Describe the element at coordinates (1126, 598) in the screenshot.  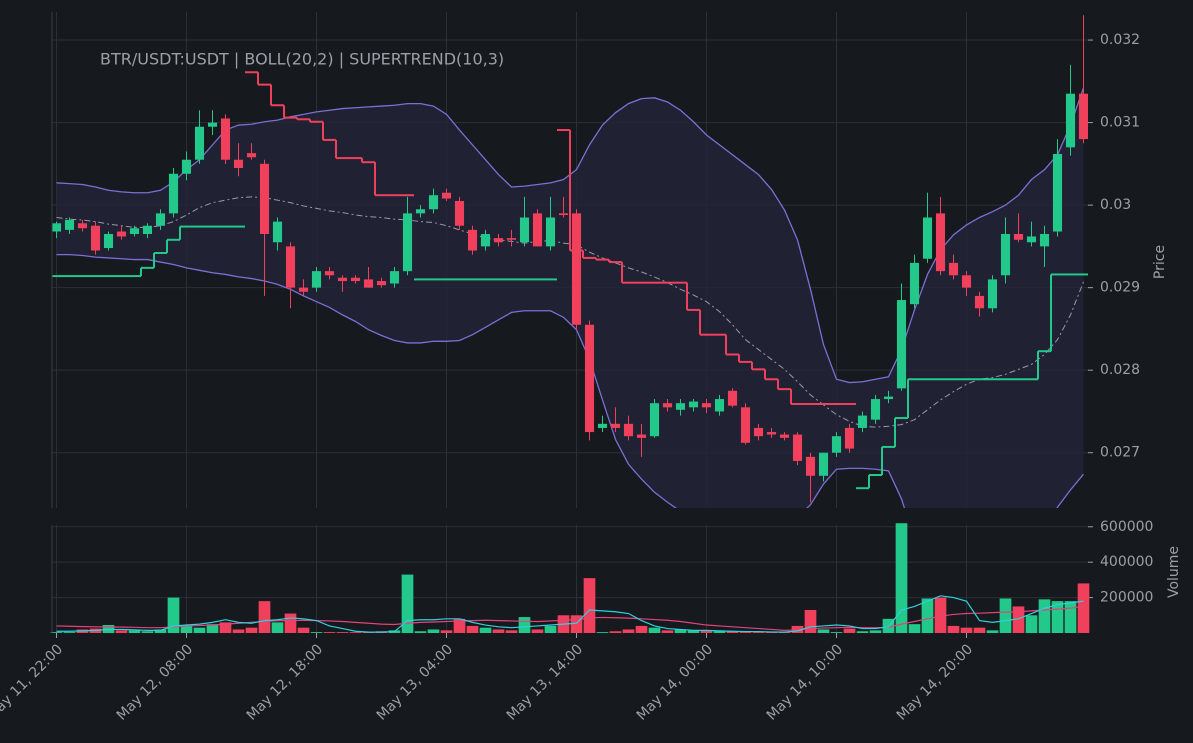
I see `y-tick-label: 200000` at that location.